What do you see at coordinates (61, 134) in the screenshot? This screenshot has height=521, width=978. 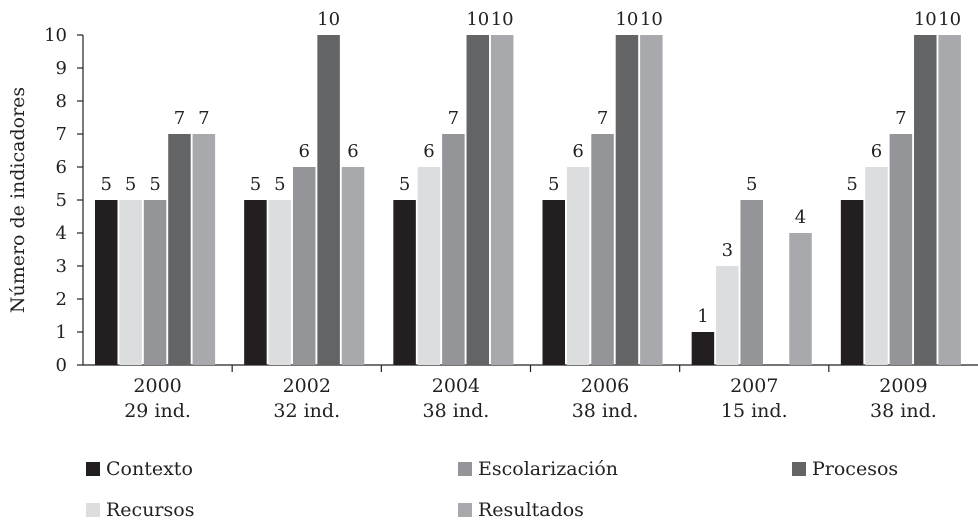 I see `y-tick-label: 7` at bounding box center [61, 134].